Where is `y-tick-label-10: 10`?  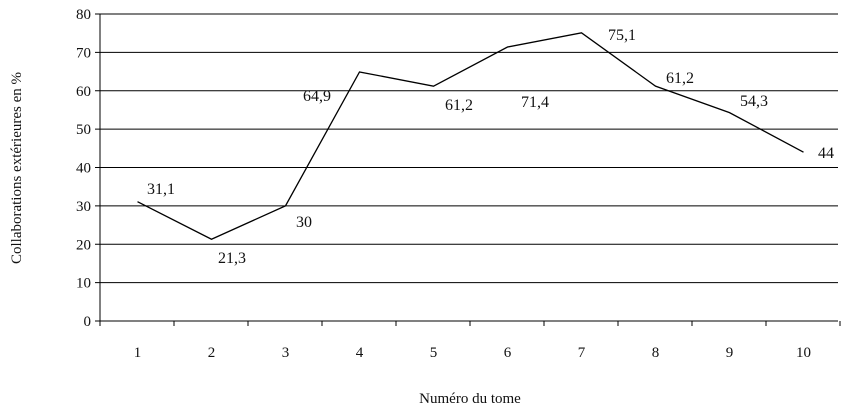 y-tick-label-10: 10 is located at coordinates (83, 284).